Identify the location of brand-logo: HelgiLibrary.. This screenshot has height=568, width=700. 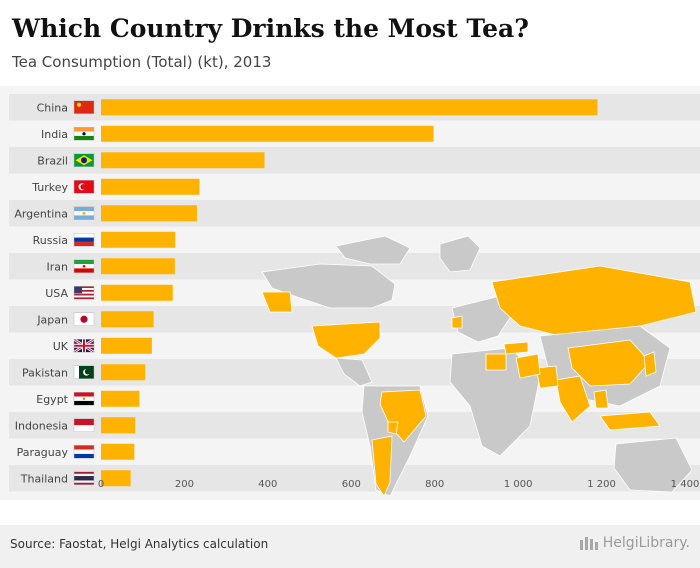
(634, 543).